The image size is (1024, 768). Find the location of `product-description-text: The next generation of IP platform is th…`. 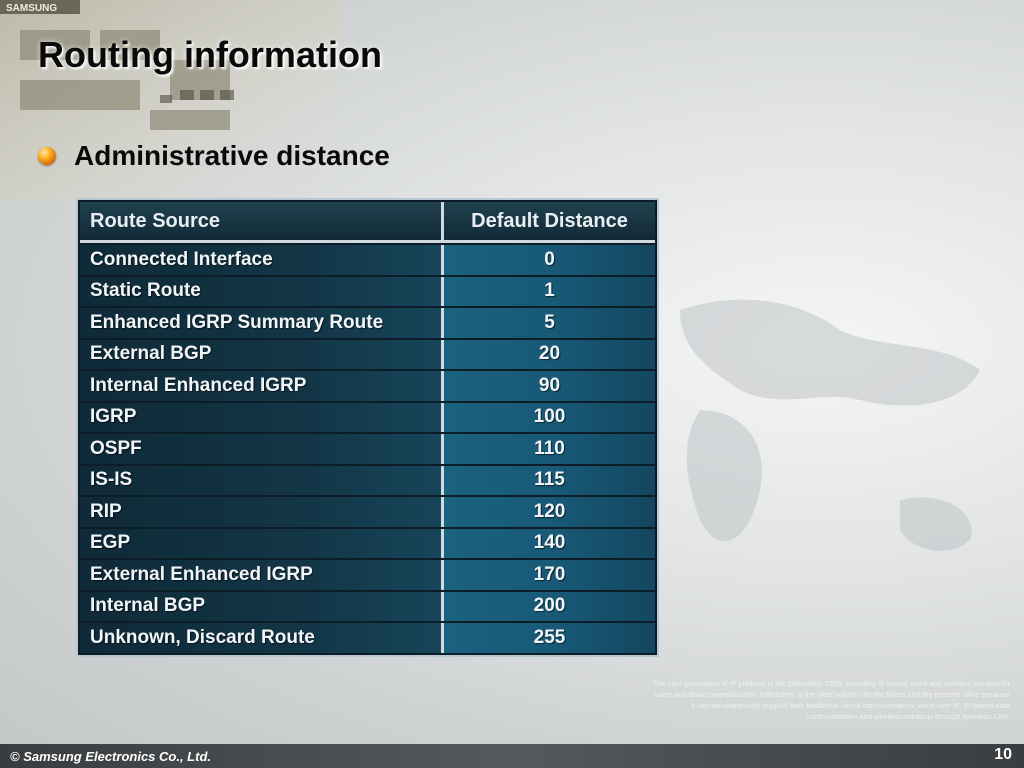

product-description-text: The next generation of IP platform is th… is located at coordinates (831, 700).